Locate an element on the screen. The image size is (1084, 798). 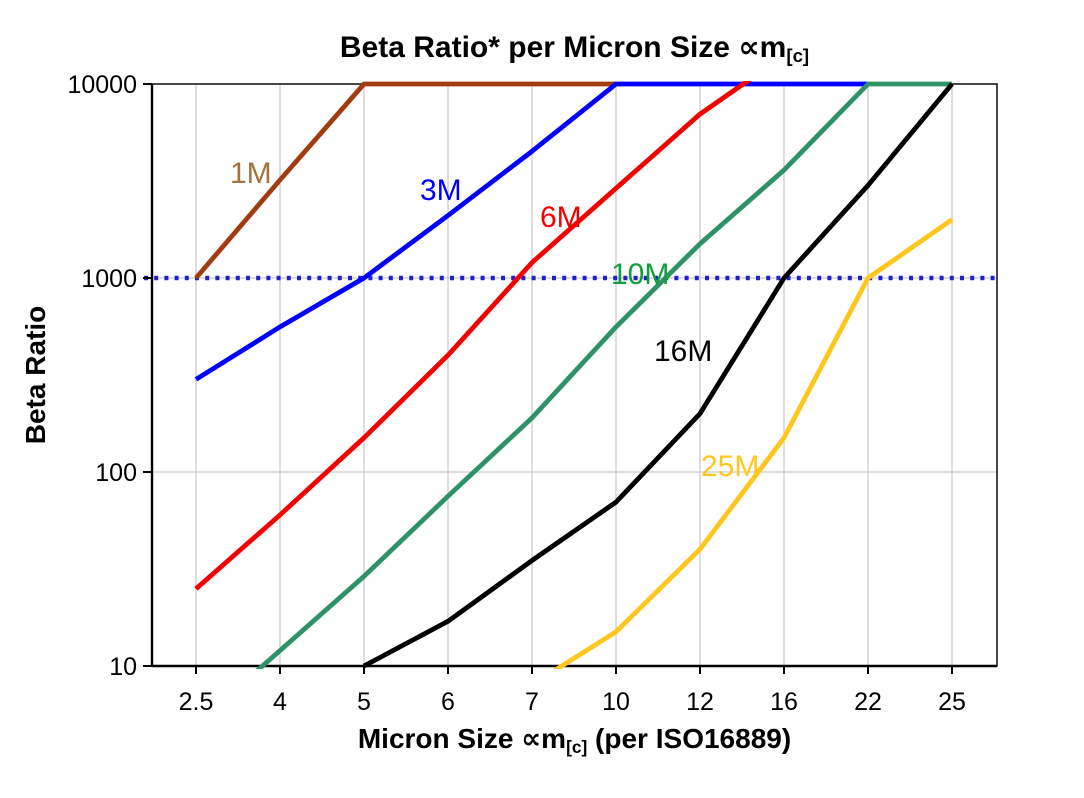
x-tick-label: 6 is located at coordinates (448, 702).